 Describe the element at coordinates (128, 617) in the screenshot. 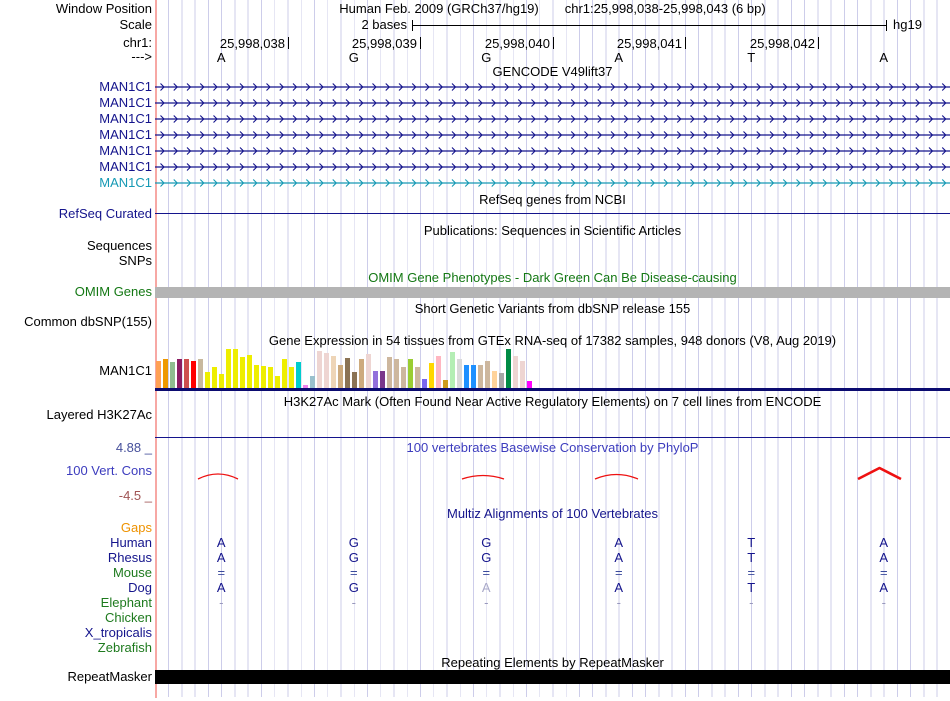

I see `species-label: Chicken` at that location.